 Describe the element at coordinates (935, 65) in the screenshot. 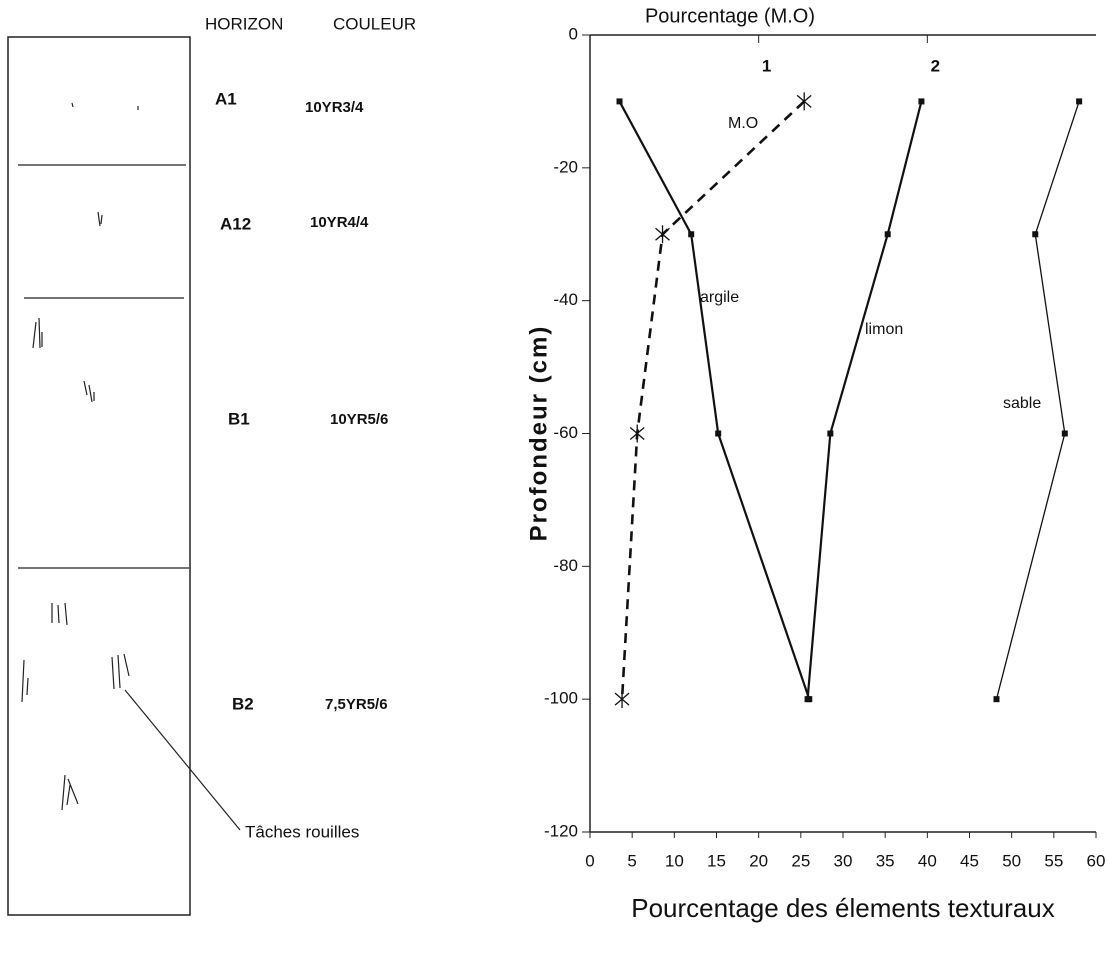

I see `x2-tick-label: 2` at that location.